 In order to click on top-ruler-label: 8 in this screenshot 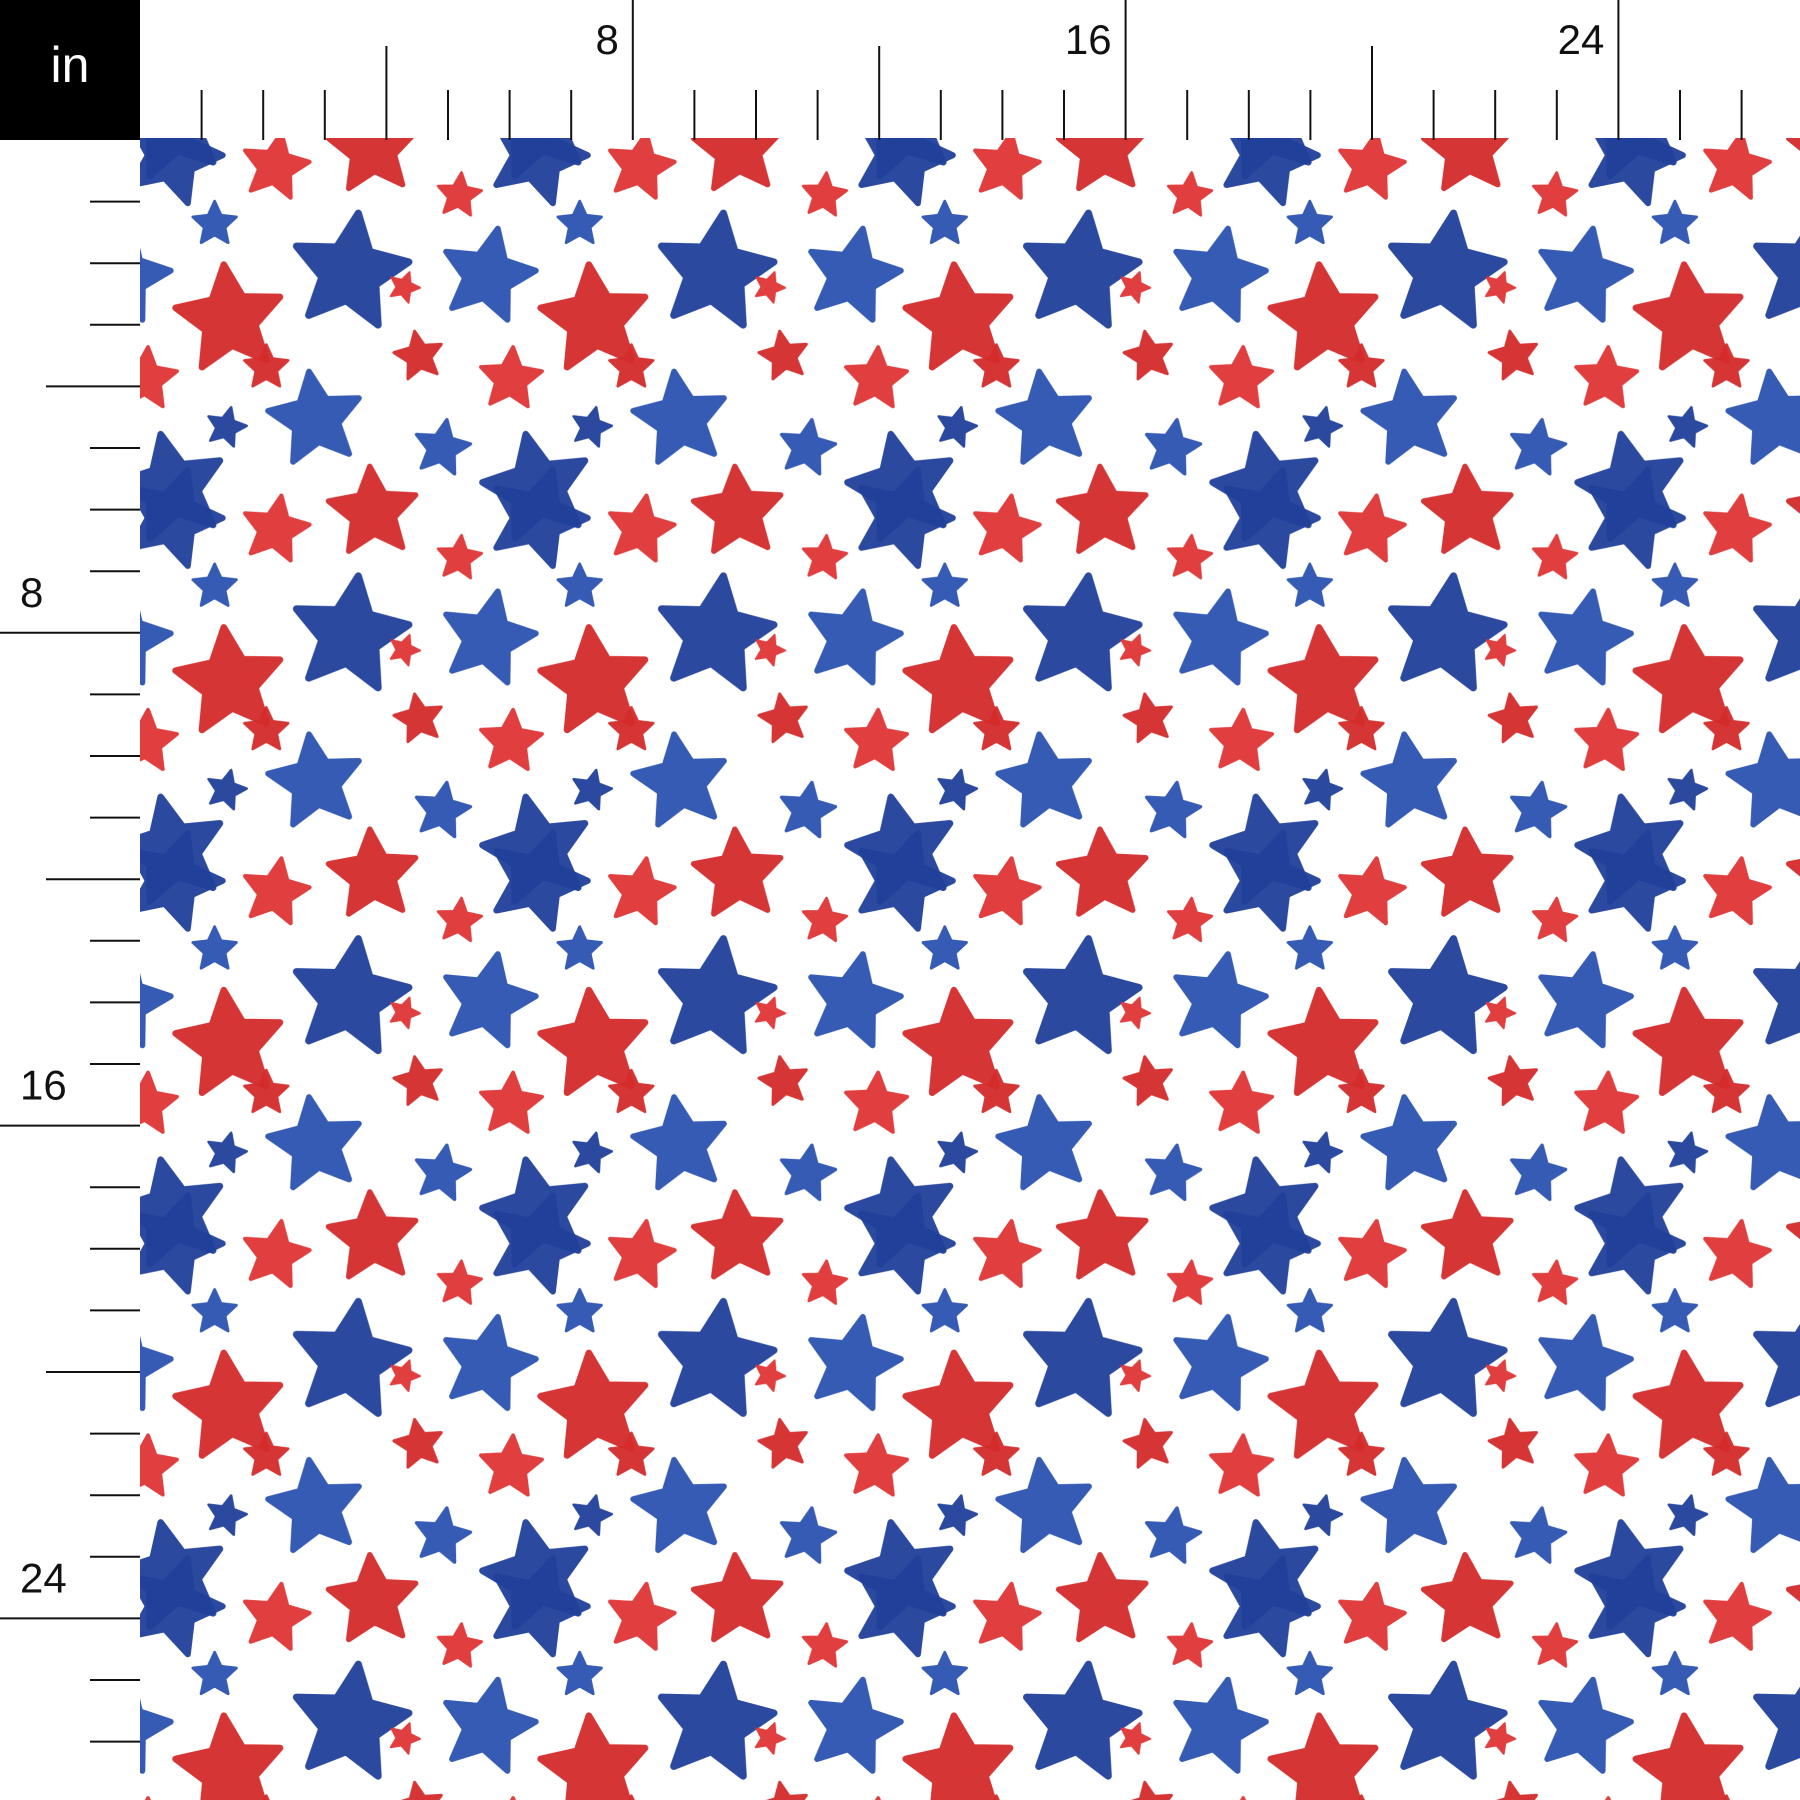, I will do `click(606, 39)`.